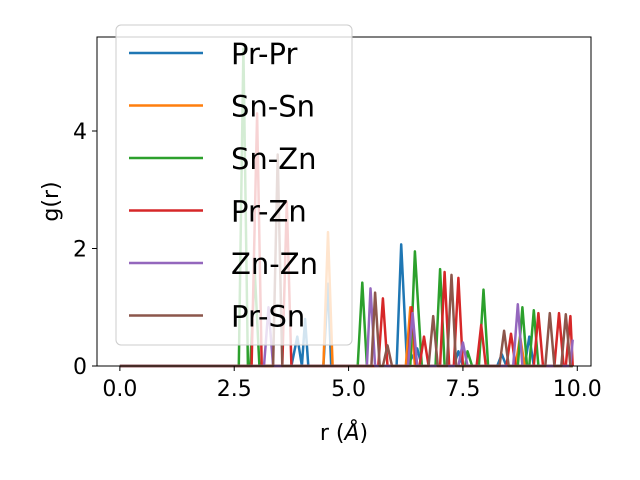 The height and width of the screenshot is (480, 640). What do you see at coordinates (273, 107) in the screenshot?
I see `legend-label: Sn-Sn` at bounding box center [273, 107].